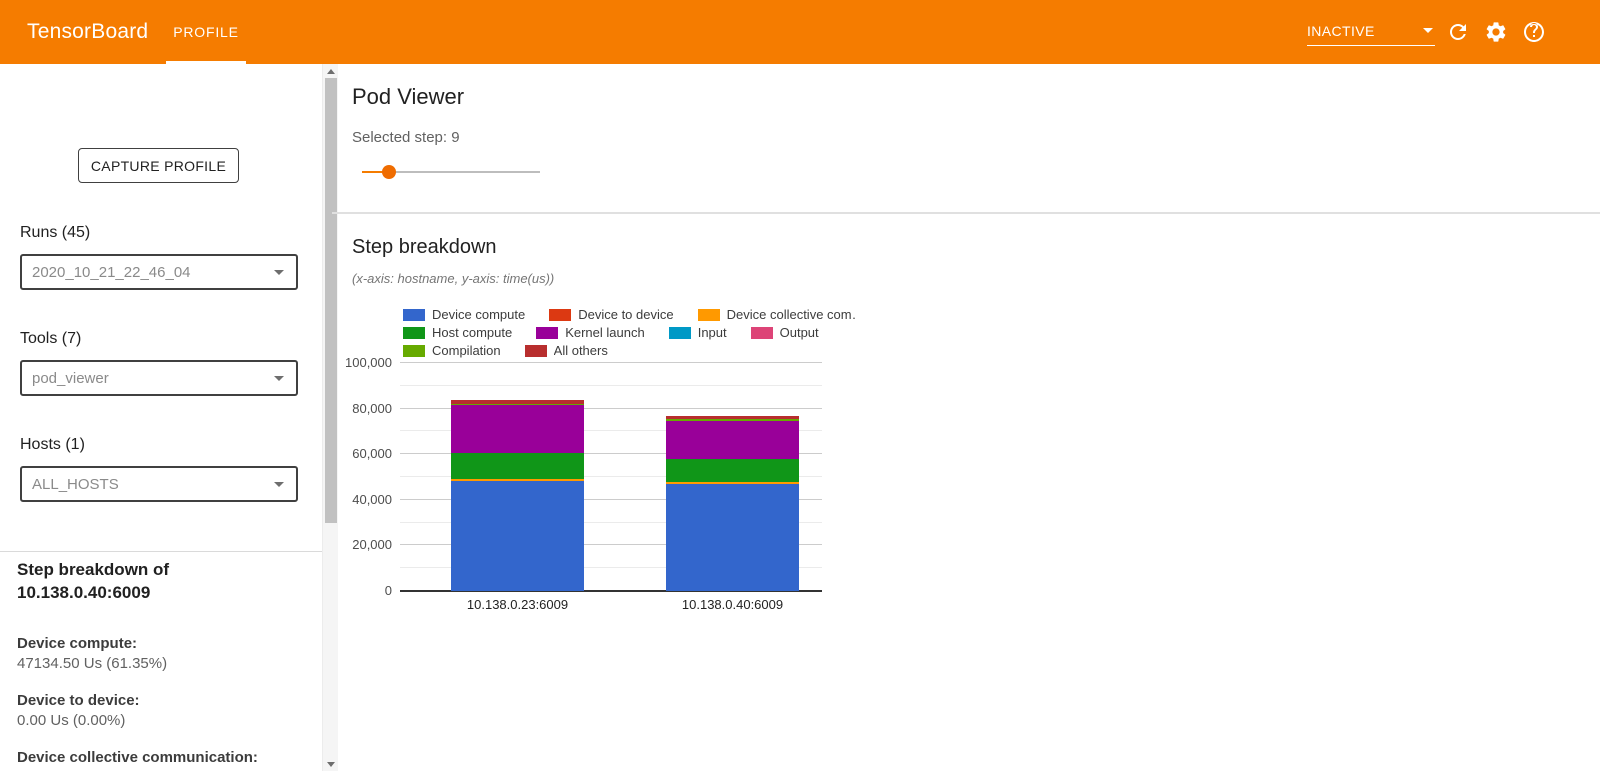 This screenshot has width=1600, height=771. What do you see at coordinates (331, 300) in the screenshot?
I see `scrollbar-thumb` at bounding box center [331, 300].